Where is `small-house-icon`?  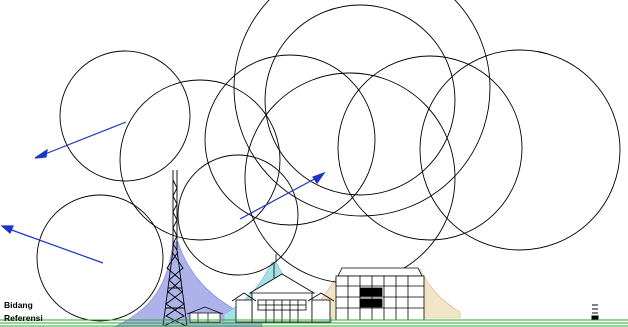 small-house-icon is located at coordinates (205, 314).